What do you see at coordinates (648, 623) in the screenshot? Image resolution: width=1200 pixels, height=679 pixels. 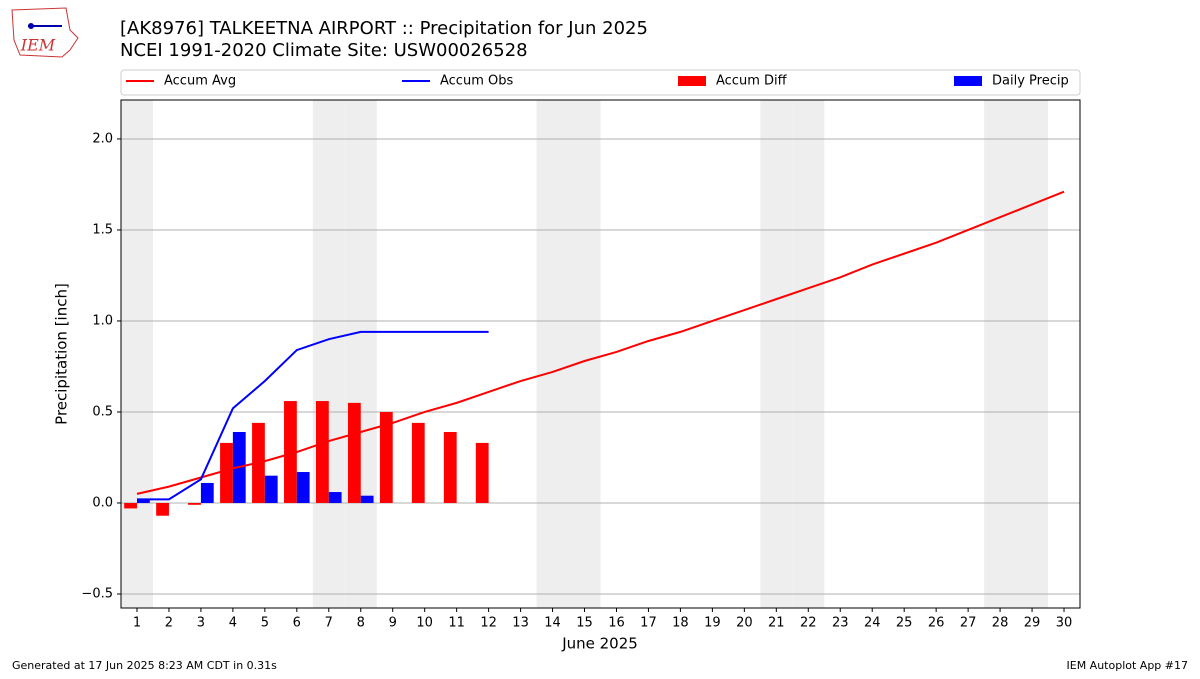 I see `x-tick-label: 17` at bounding box center [648, 623].